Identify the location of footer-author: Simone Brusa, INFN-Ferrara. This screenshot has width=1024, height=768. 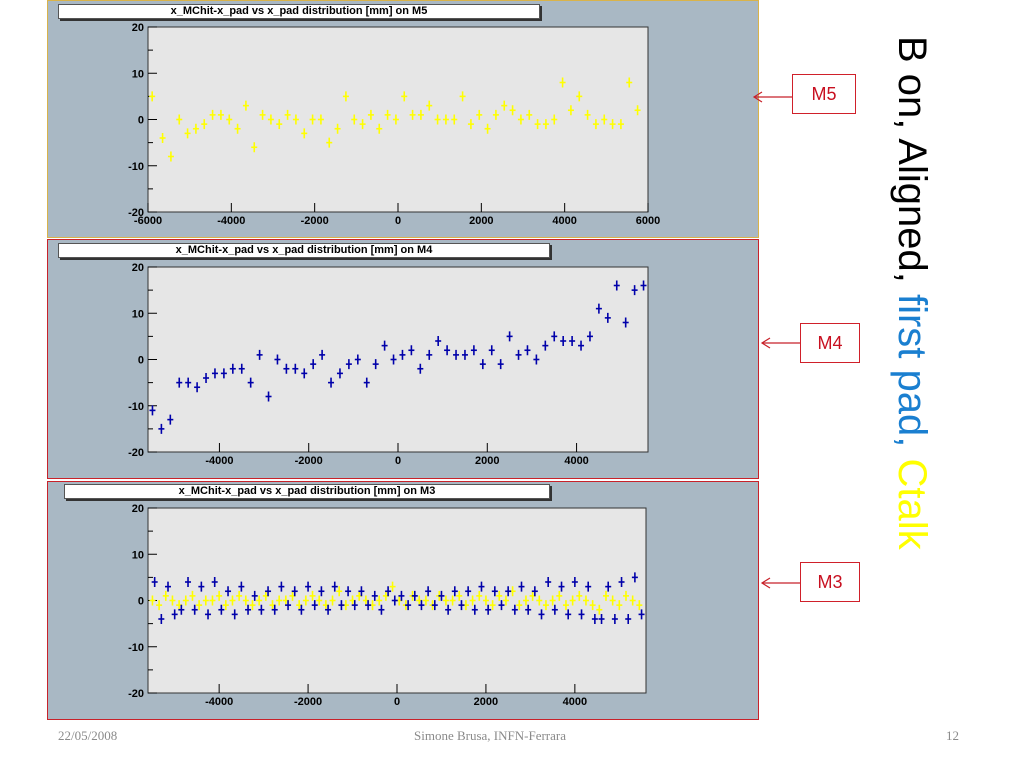
(490, 735).